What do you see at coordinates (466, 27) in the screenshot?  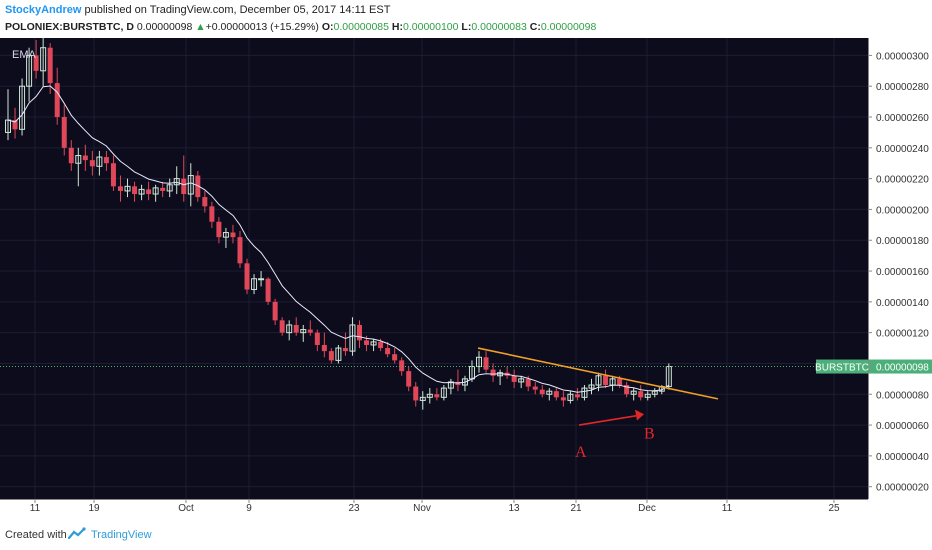 I see `low-label: L:` at bounding box center [466, 27].